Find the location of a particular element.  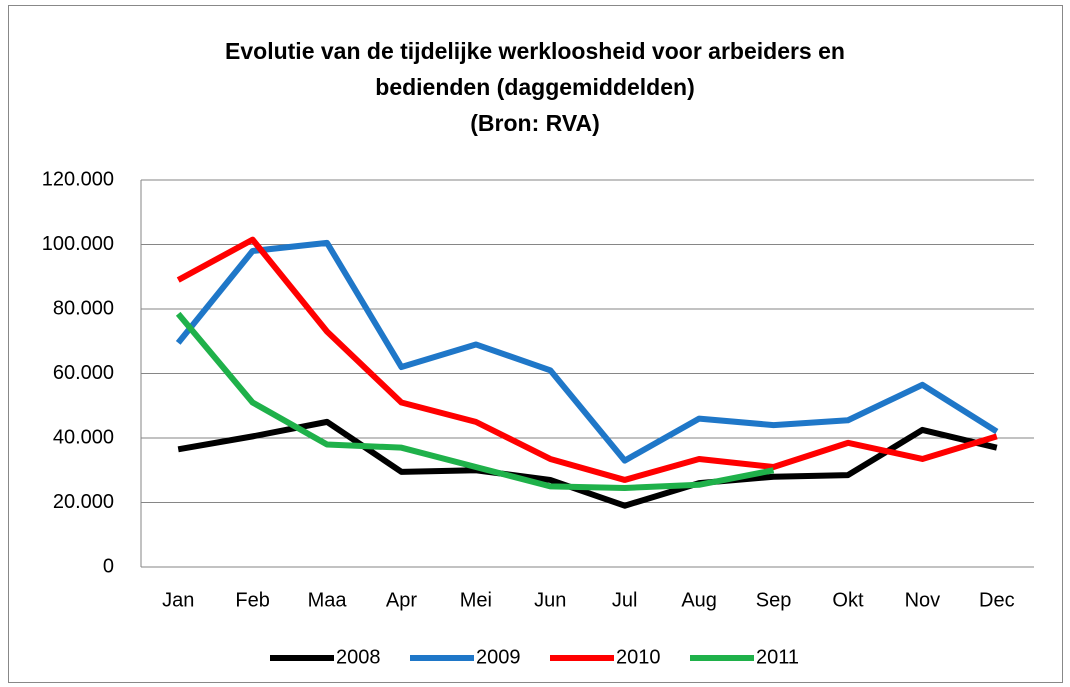

y-tick-label: 80.000 is located at coordinates (83, 308).